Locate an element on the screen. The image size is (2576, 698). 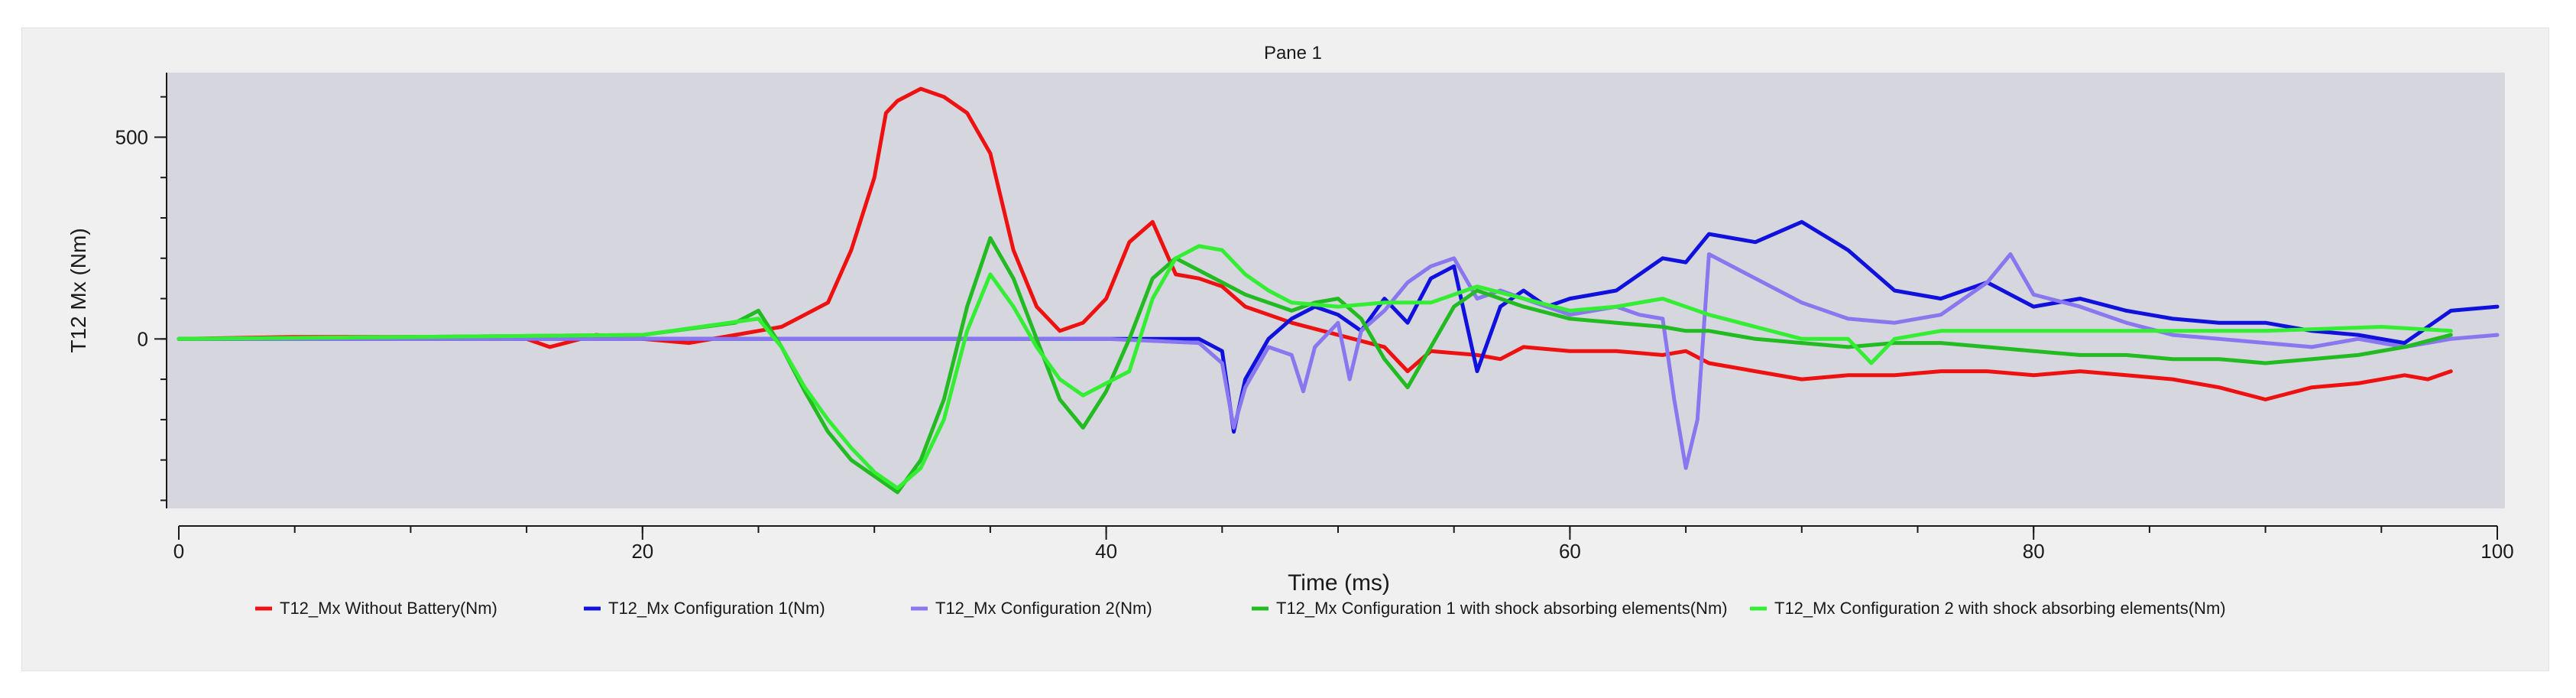
x-tick-label: 80 is located at coordinates (2034, 551).